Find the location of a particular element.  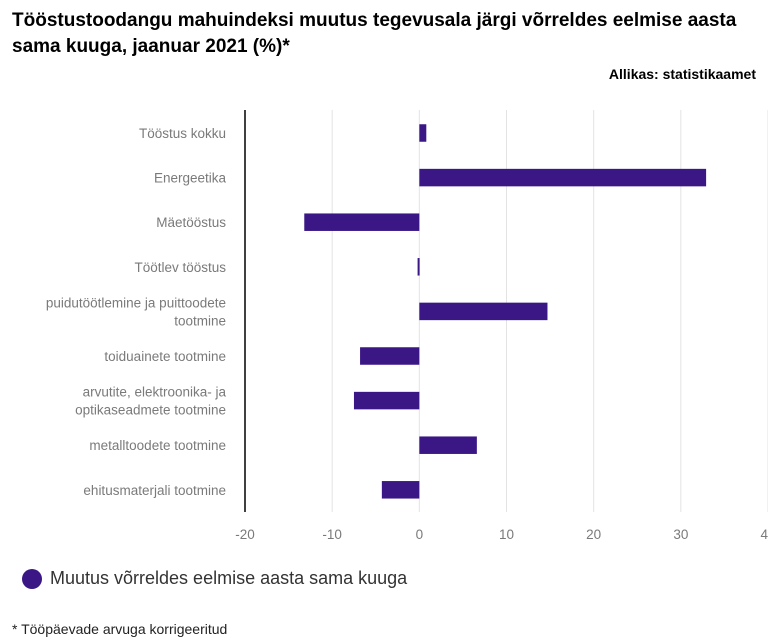

category-label: metalltoodete tootmine is located at coordinates (157, 445).